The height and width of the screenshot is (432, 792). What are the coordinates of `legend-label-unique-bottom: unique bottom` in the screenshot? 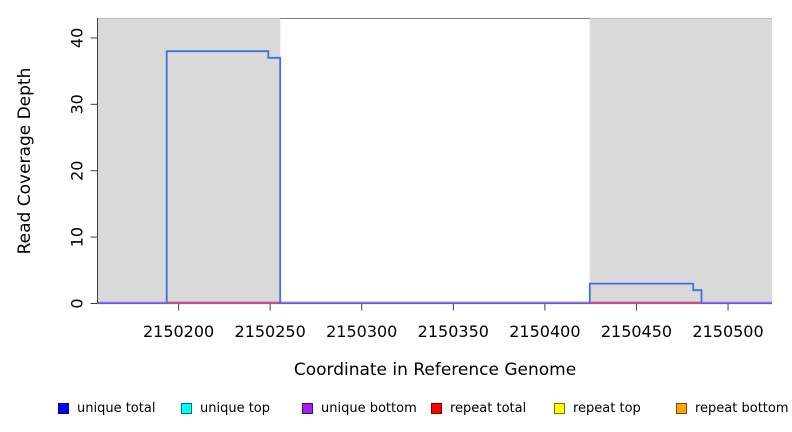 It's located at (369, 408).